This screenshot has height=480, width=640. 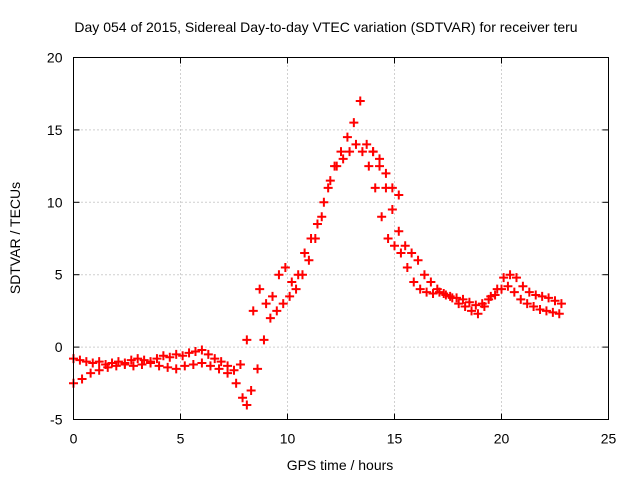 What do you see at coordinates (59, 347) in the screenshot?
I see `y-tick-label: 0` at bounding box center [59, 347].